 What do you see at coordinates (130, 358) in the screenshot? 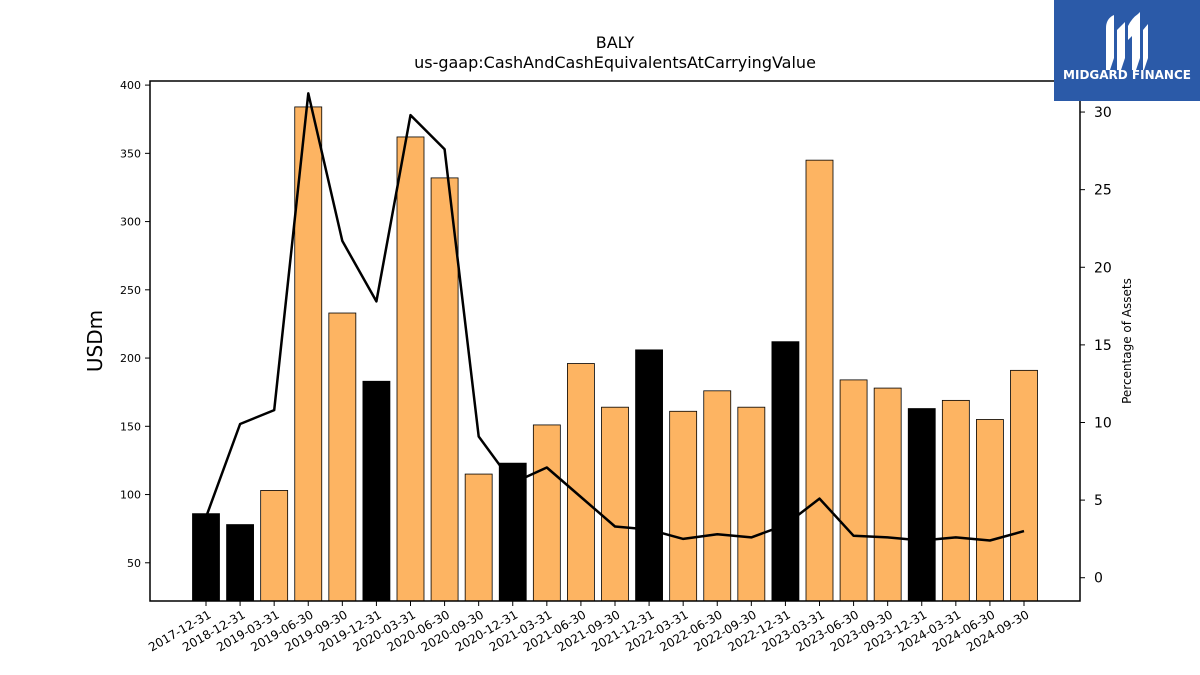
I see `y-tick-label: 200` at bounding box center [130, 358].